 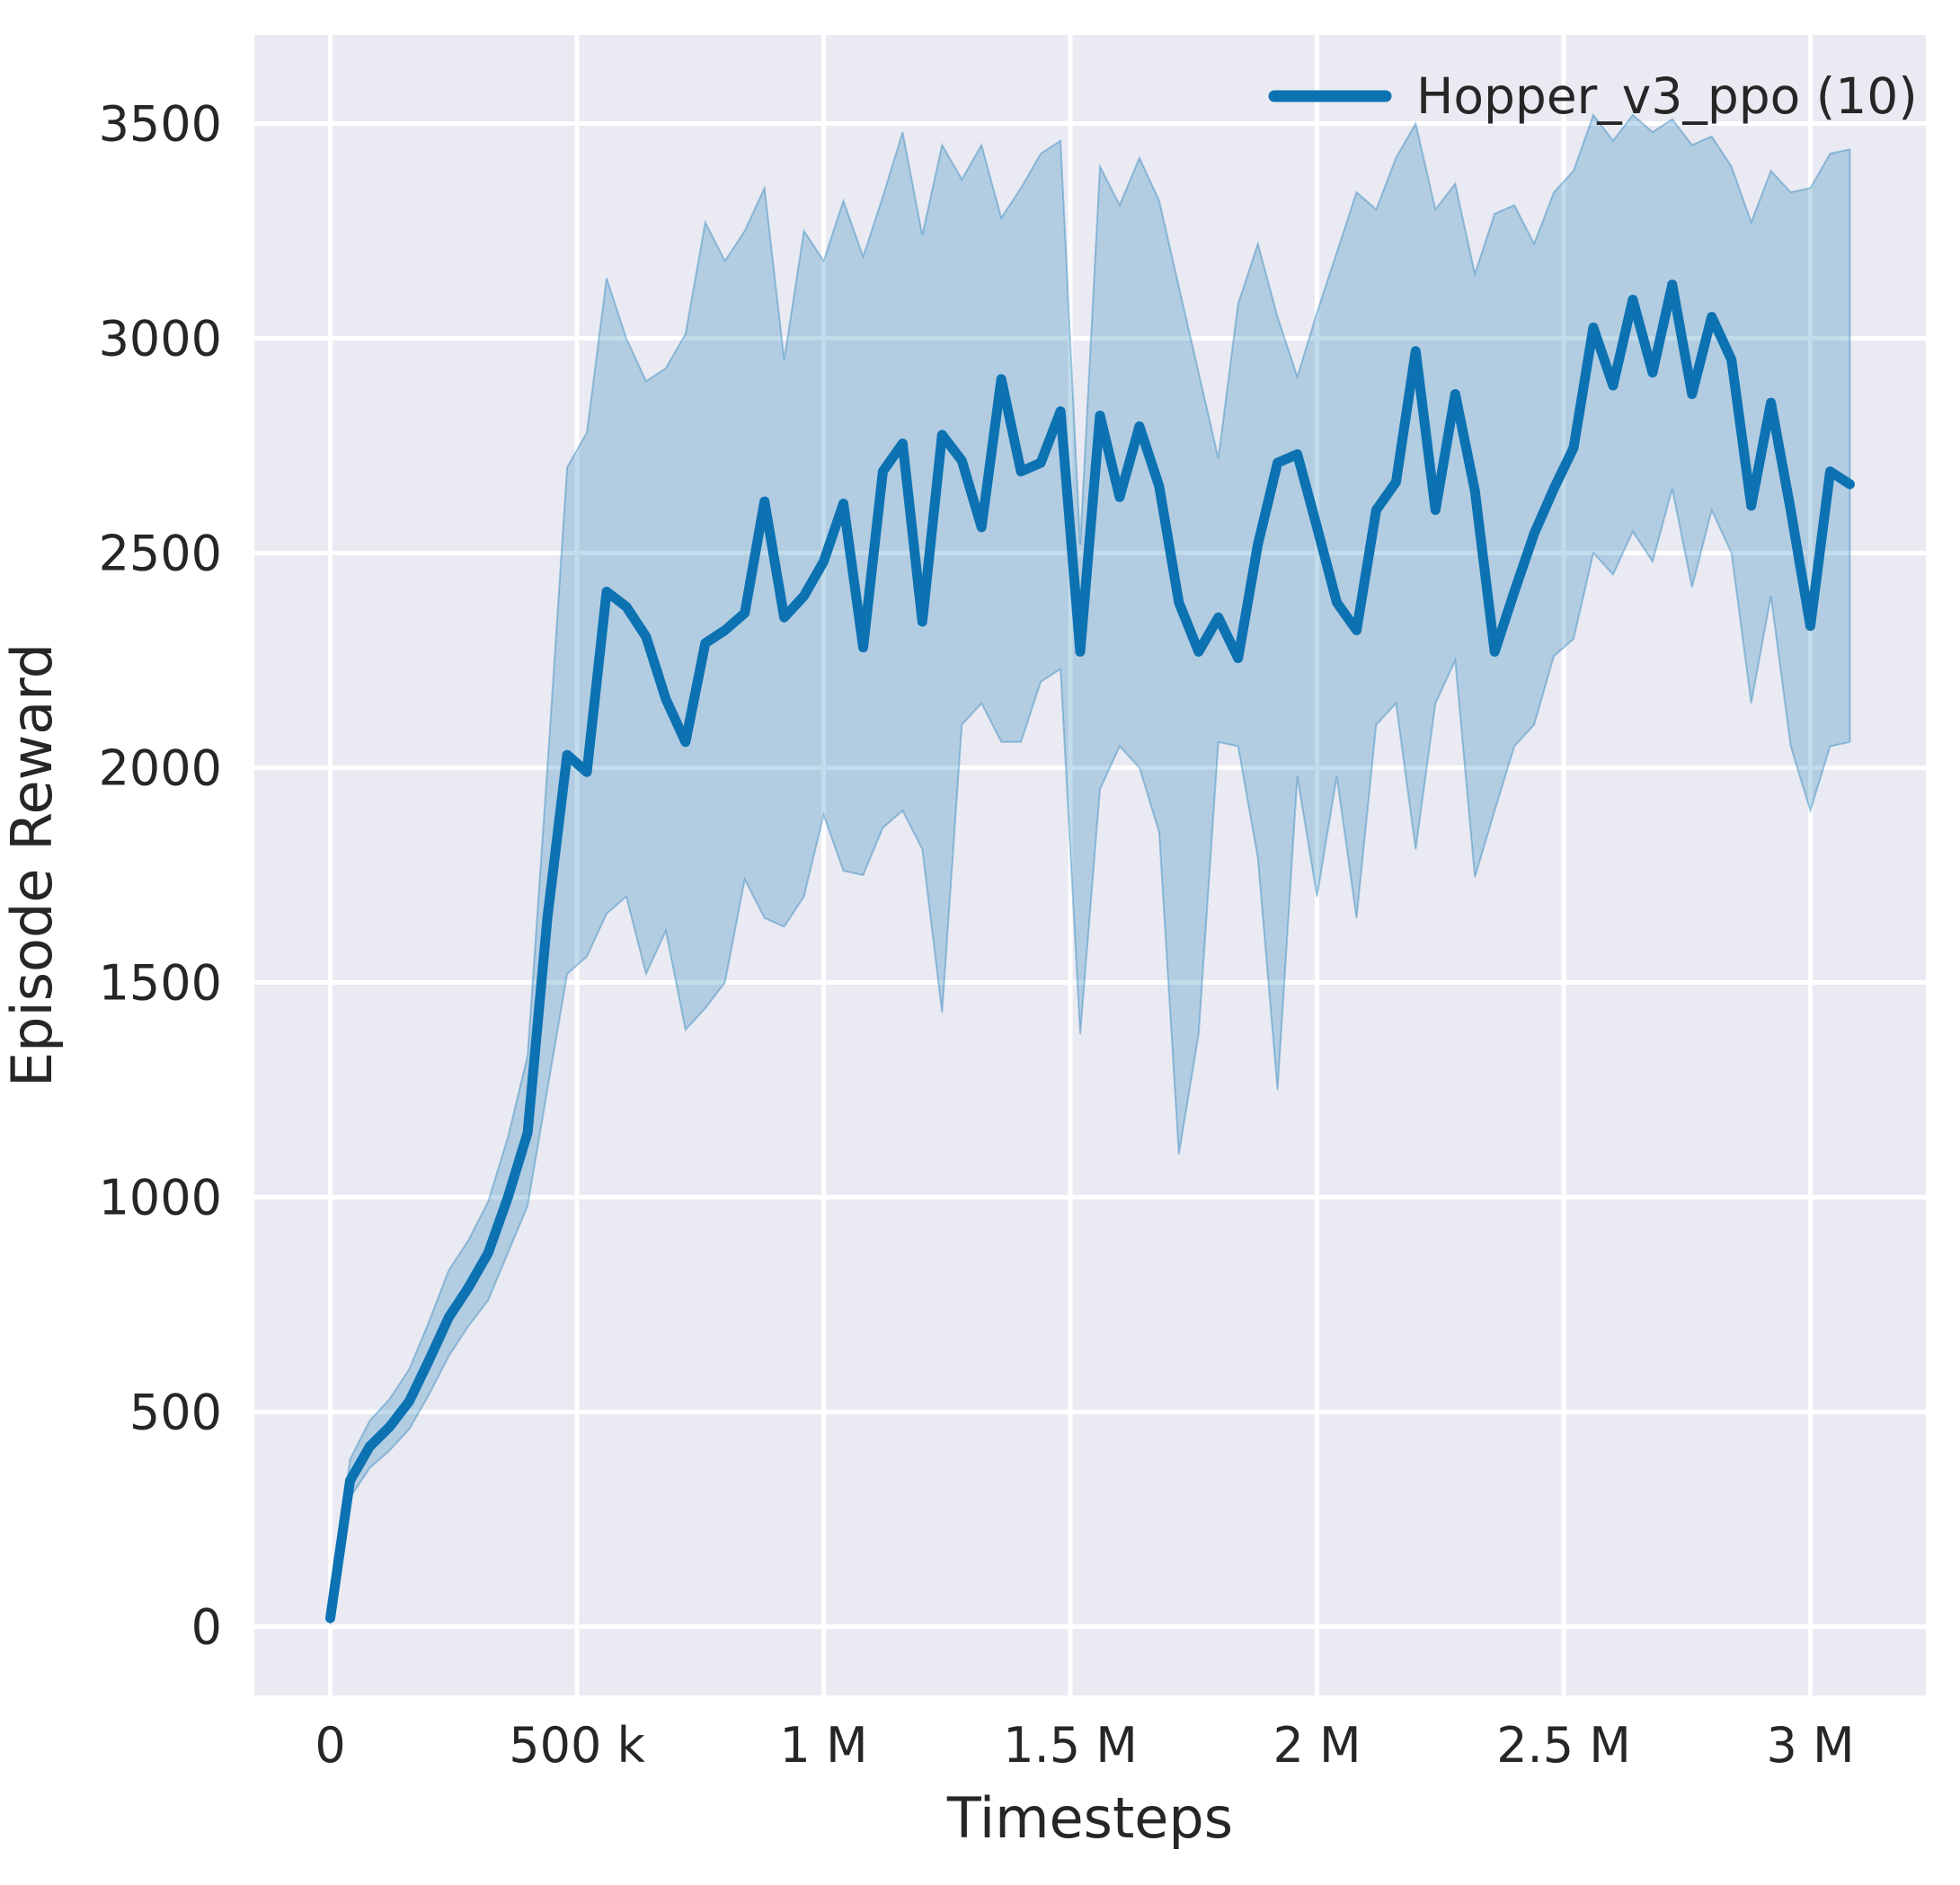 What do you see at coordinates (823, 1745) in the screenshot?
I see `x-tick-label: 1 M` at bounding box center [823, 1745].